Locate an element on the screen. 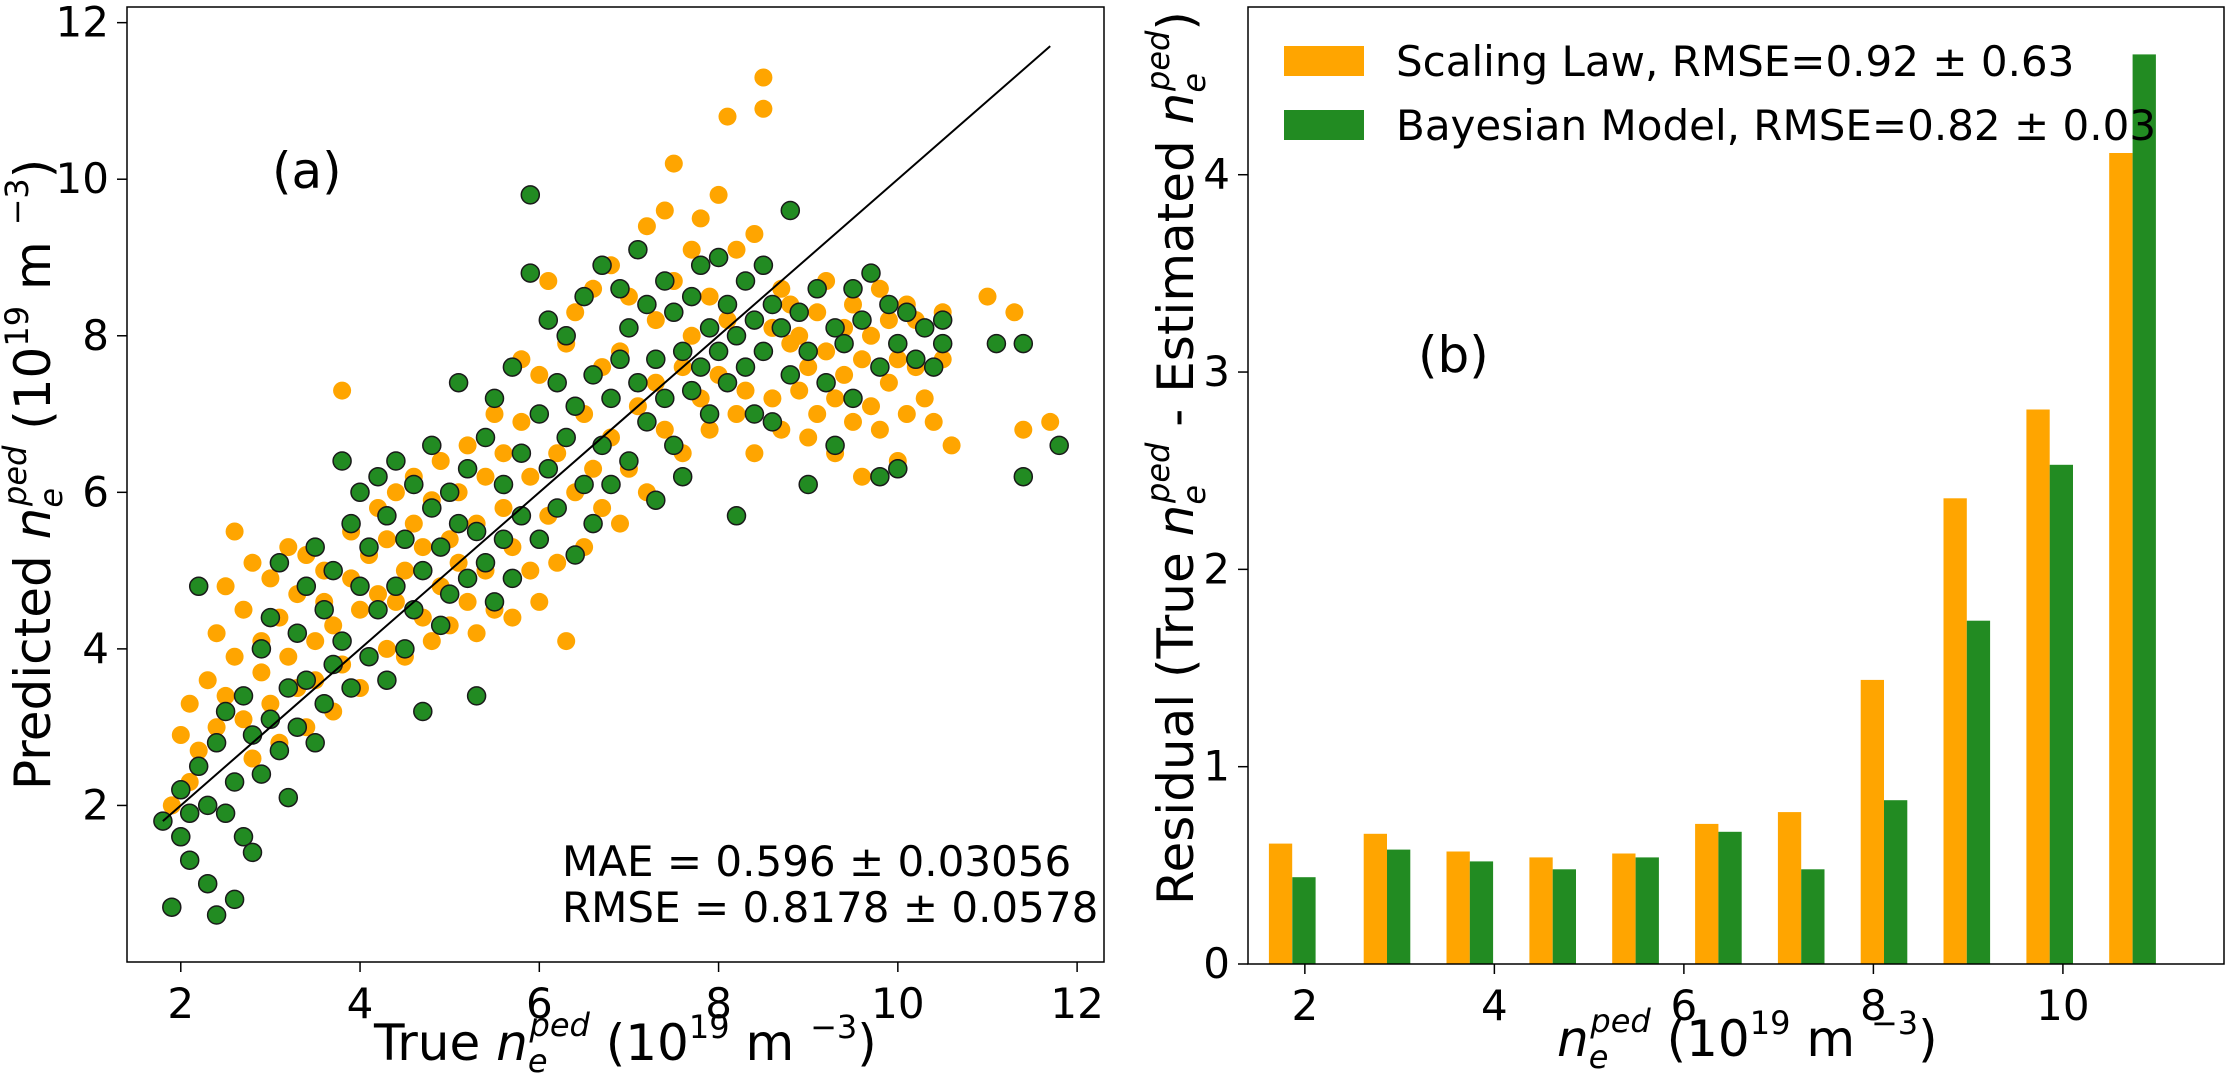 The image size is (2231, 1079). scatter-x-axis-title: True neped (1019 m −3) is located at coordinates (625, 1042).